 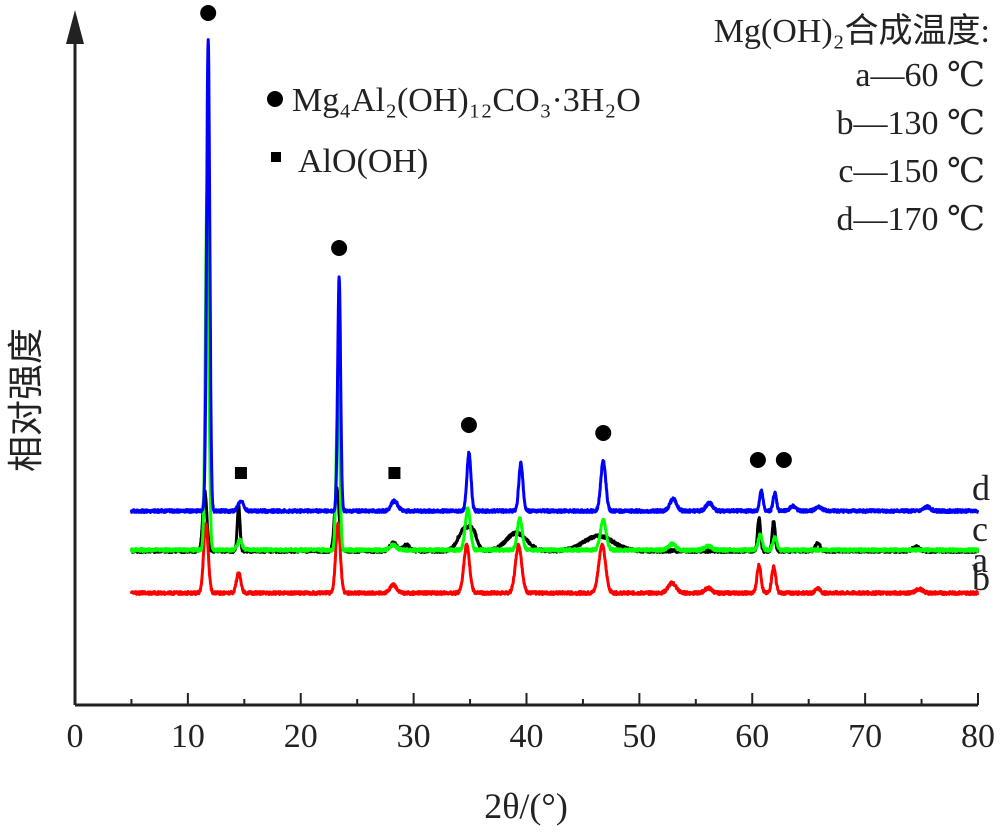 What do you see at coordinates (910, 219) in the screenshot?
I see `legend-entry-d: d—170 ℃` at bounding box center [910, 219].